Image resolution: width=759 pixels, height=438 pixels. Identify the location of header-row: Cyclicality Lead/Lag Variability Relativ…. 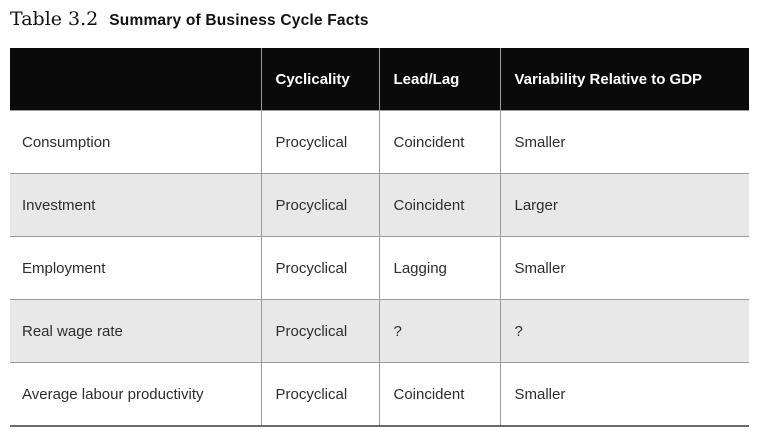
(379, 79).